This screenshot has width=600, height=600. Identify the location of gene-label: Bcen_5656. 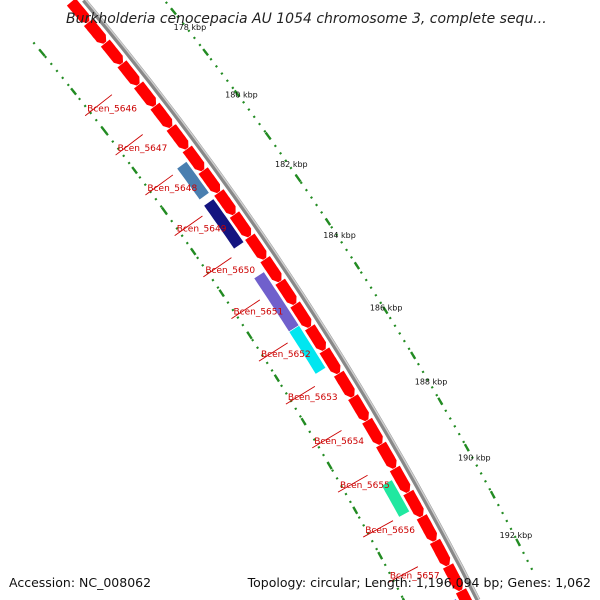
(390, 531).